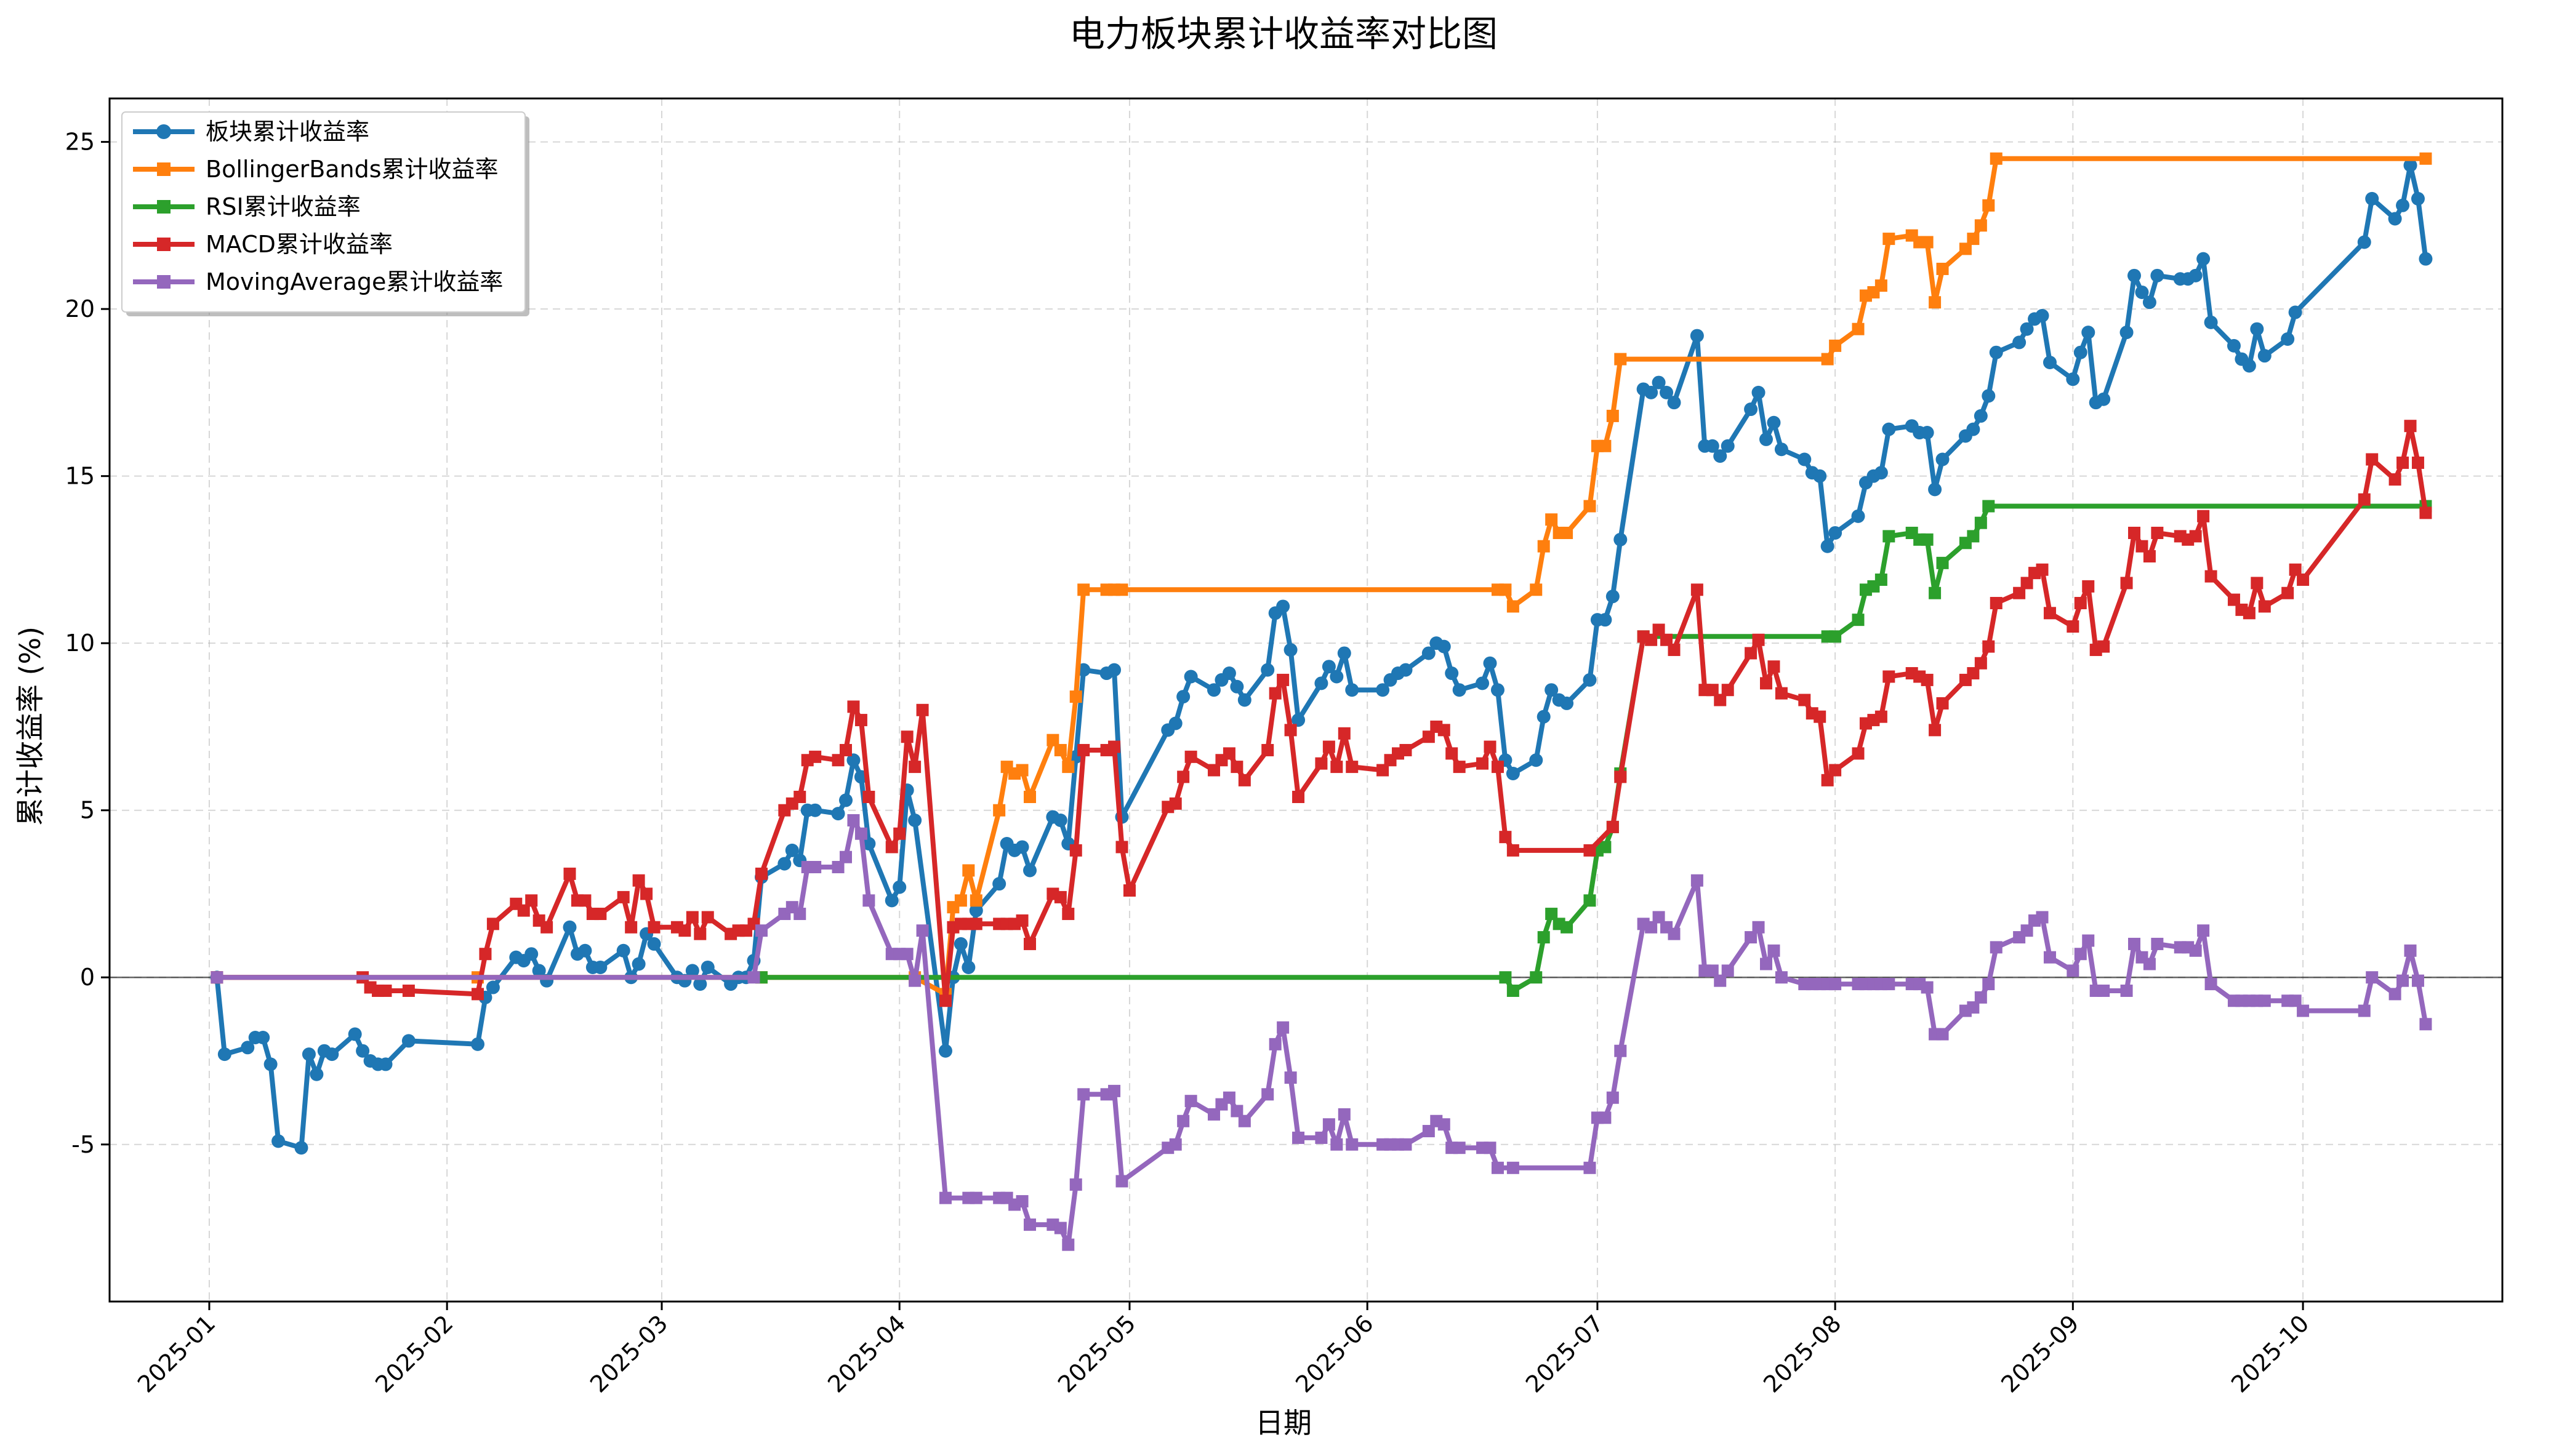  Describe the element at coordinates (247, 206) in the screenshot. I see `legend-item: RSI累计收益率` at that location.